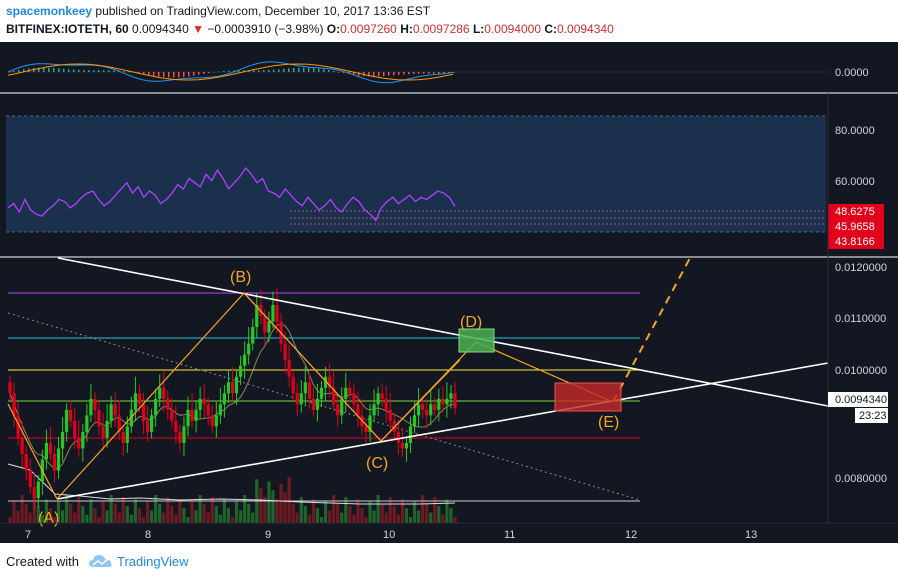  Describe the element at coordinates (417, 72) in the screenshot. I see `macd-panel` at that location.